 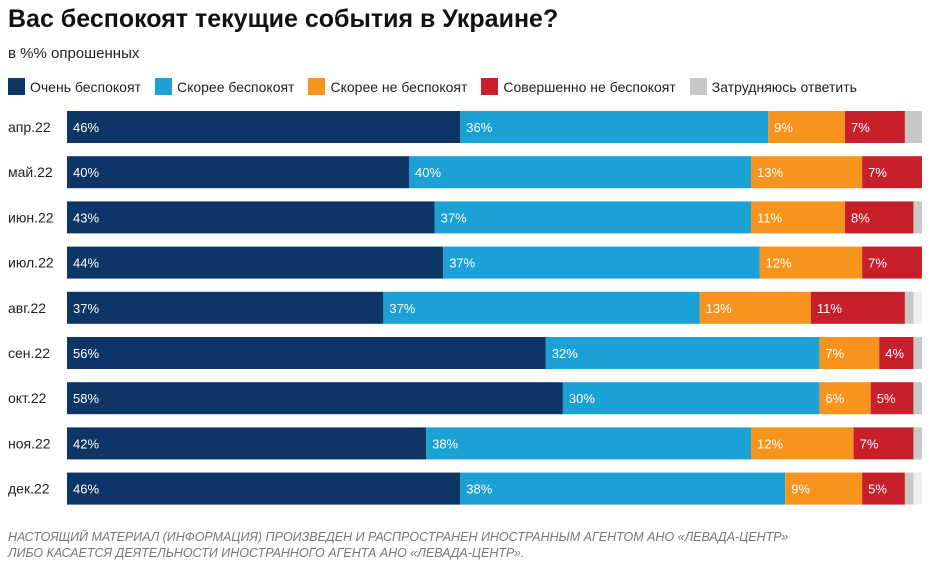 What do you see at coordinates (31, 217) in the screenshot?
I see `category-label: июн.22` at bounding box center [31, 217].